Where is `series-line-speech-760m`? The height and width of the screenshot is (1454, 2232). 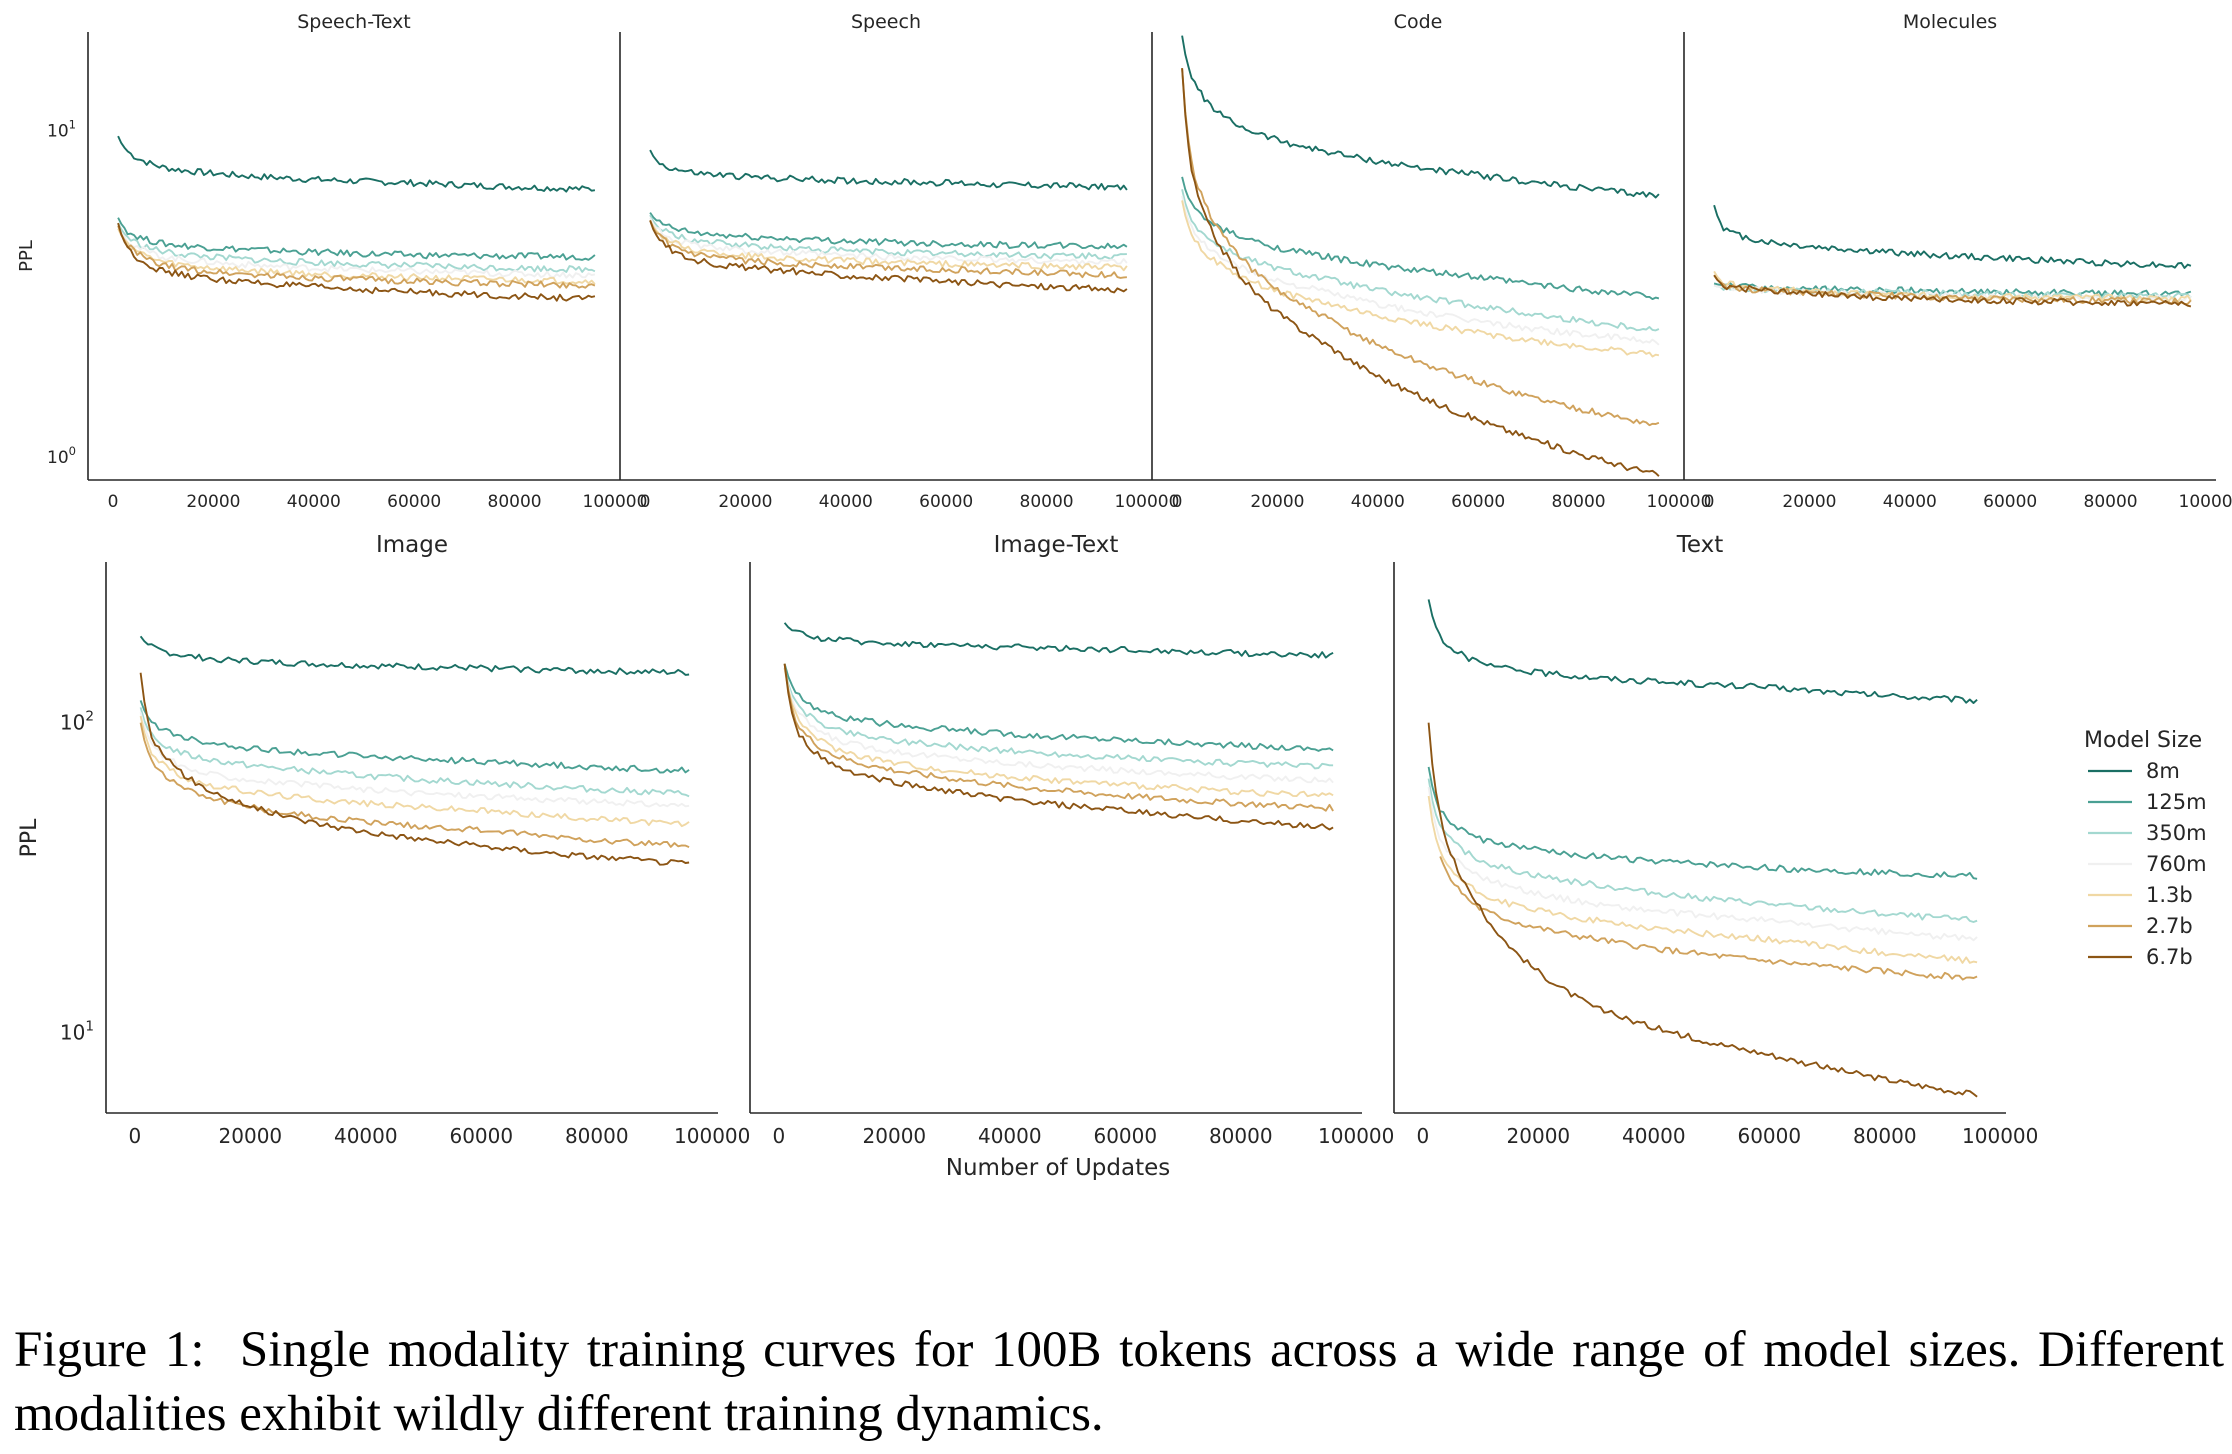 series-line-speech-760m is located at coordinates (888, 241).